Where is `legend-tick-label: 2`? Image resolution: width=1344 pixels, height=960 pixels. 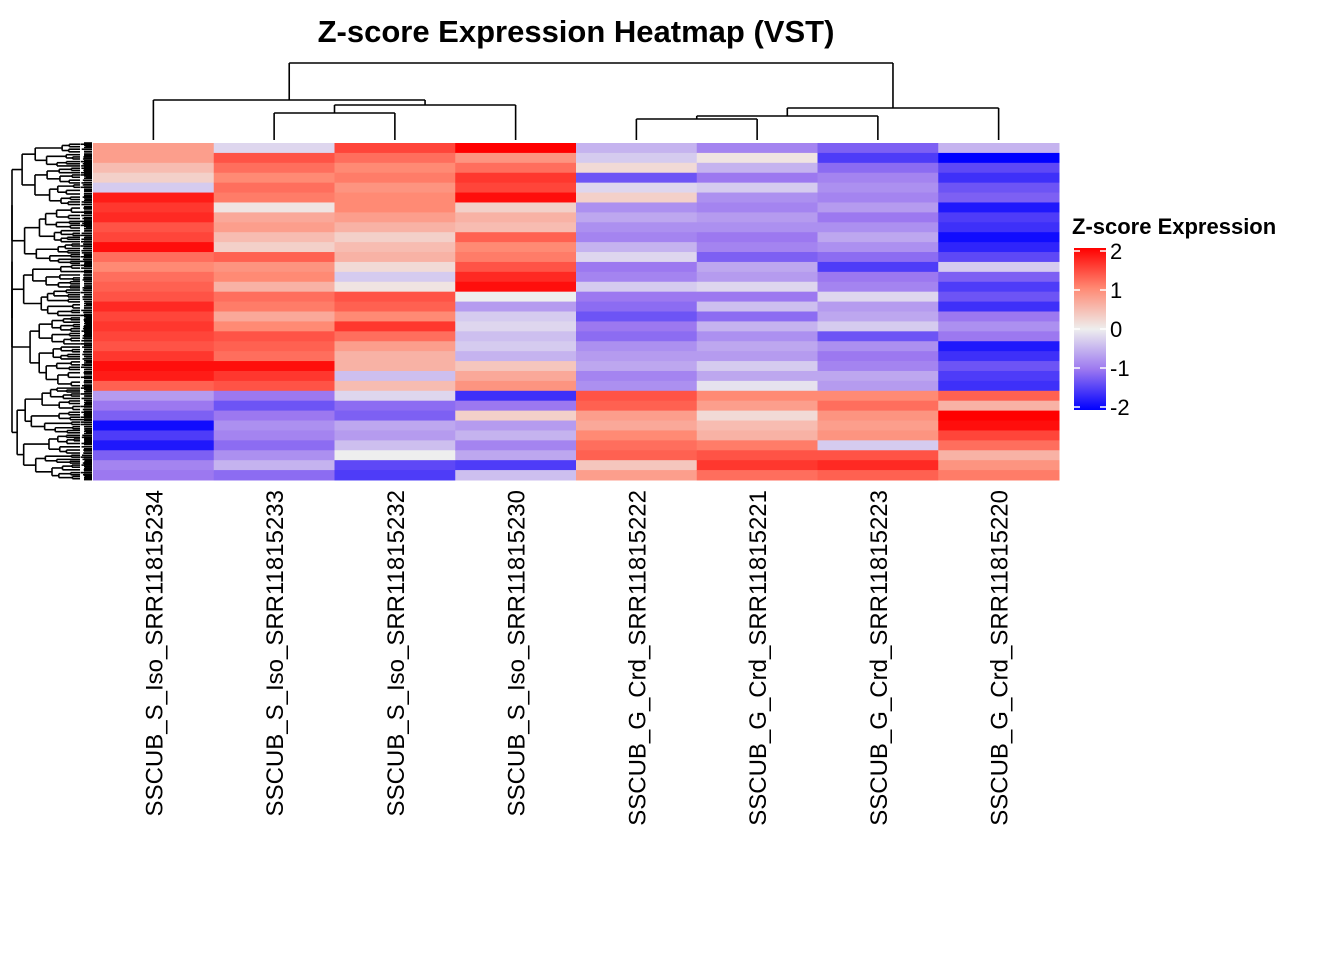
legend-tick-label: 2 is located at coordinates (1116, 251).